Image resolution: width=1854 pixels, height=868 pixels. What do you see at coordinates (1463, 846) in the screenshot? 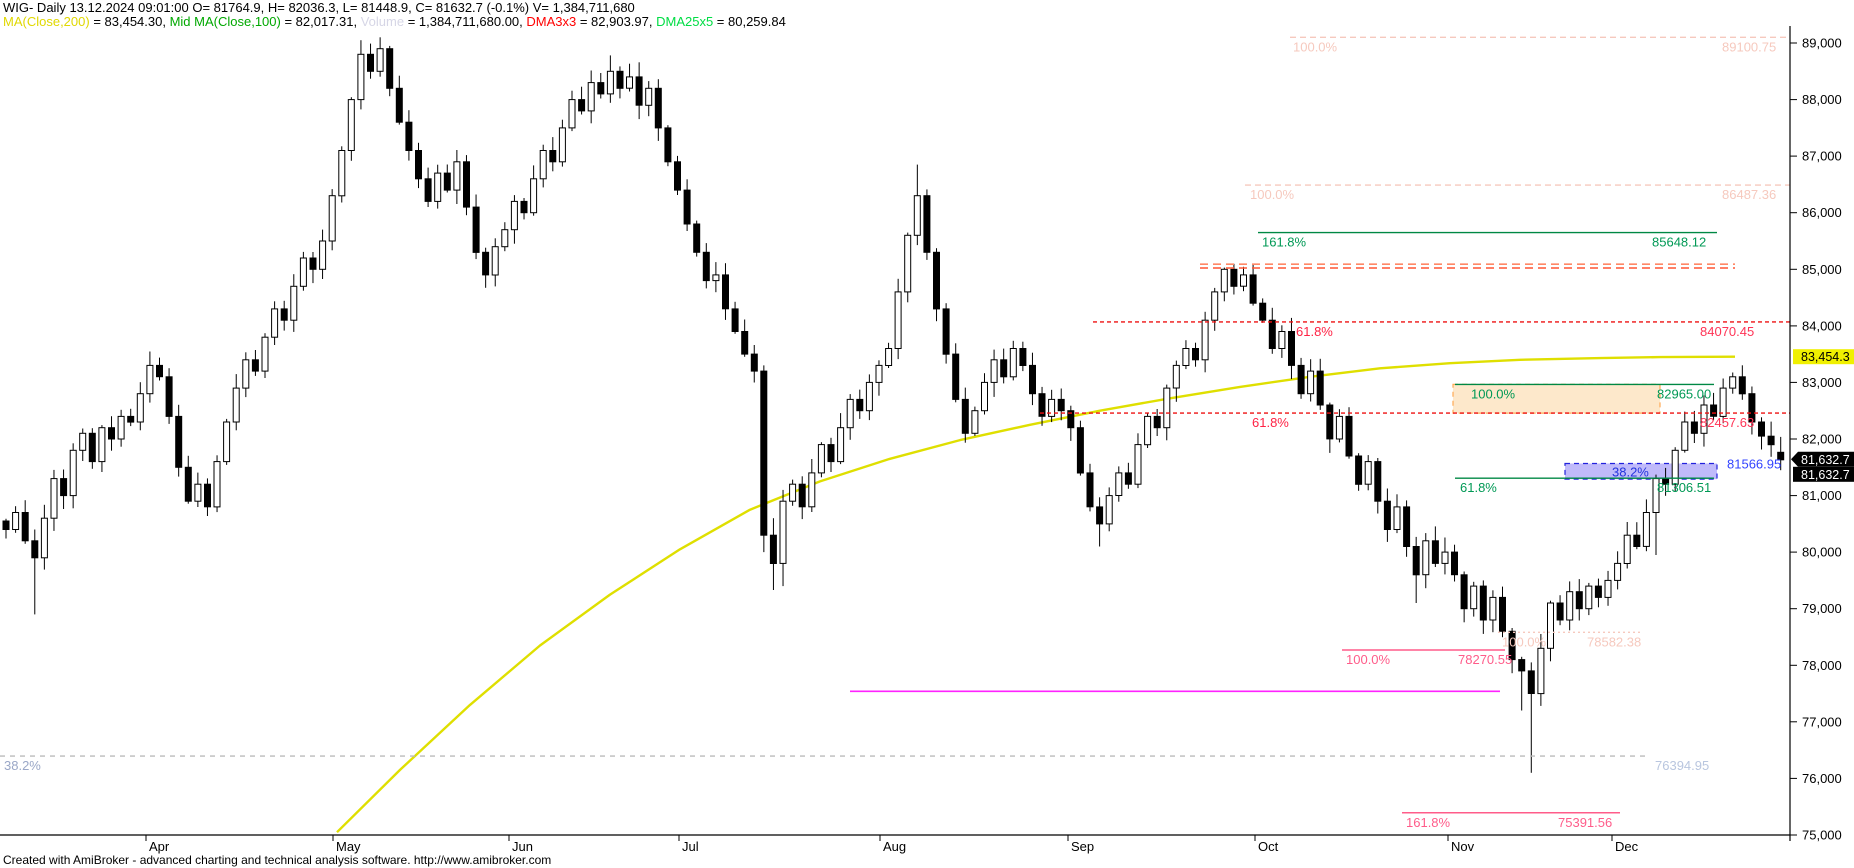
I see `svg-text: Nov` at bounding box center [1463, 846].